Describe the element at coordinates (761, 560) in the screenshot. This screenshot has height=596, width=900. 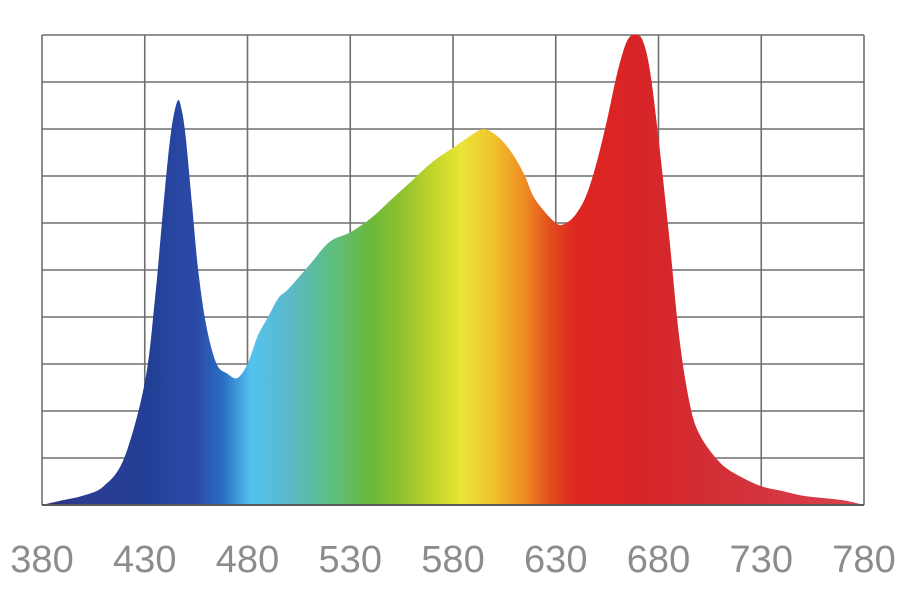
I see `x-tick-label: 730` at that location.